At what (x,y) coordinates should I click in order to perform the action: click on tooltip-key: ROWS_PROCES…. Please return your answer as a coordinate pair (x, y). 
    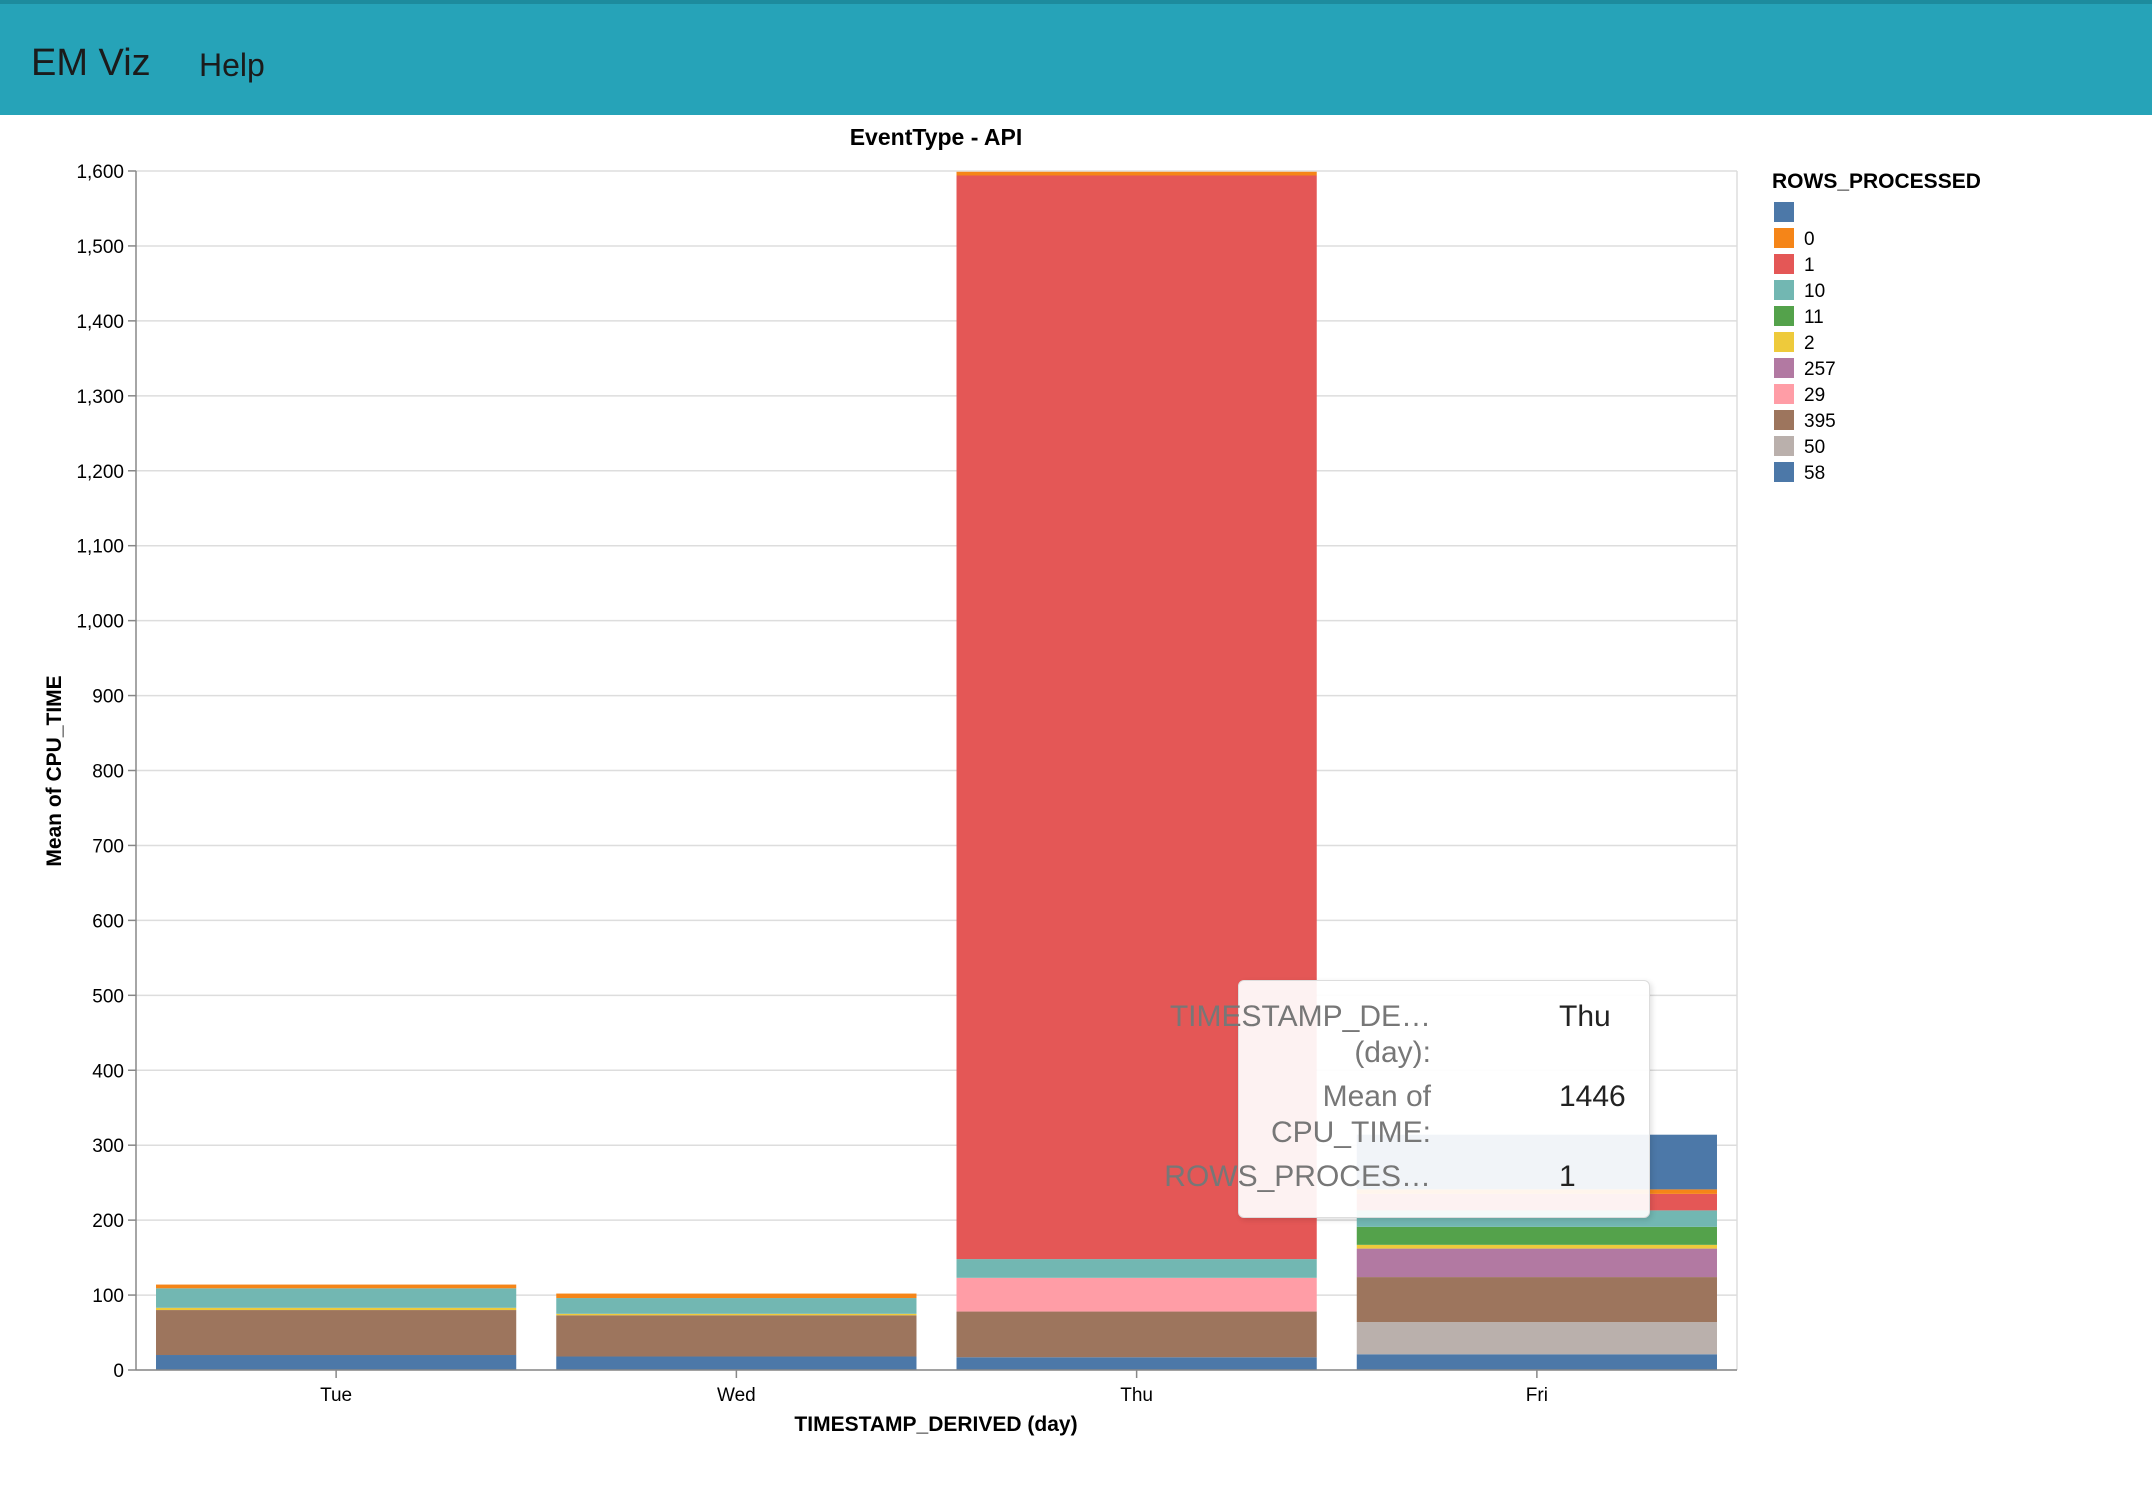
    Looking at the image, I should click on (1297, 1176).